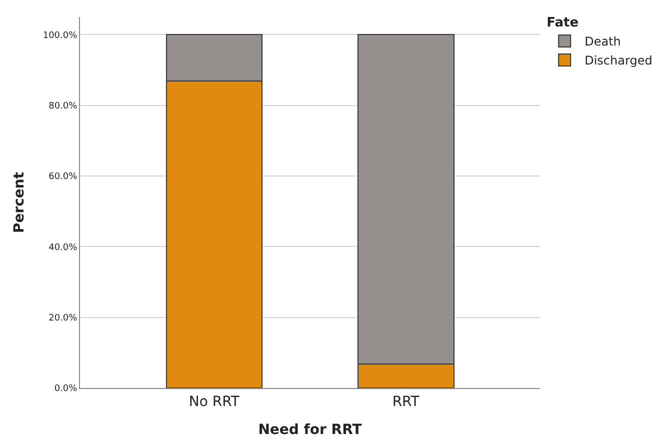 The image size is (668, 445). I want to click on y-tick-label: 80.0%, so click(63, 106).